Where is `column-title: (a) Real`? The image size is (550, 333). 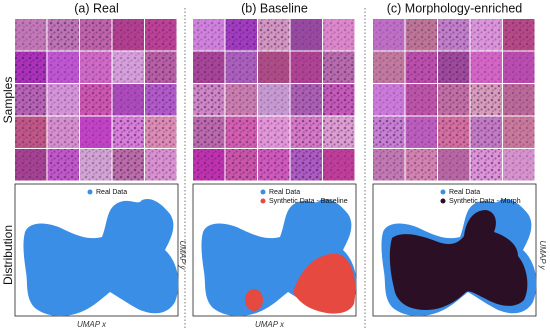
column-title: (a) Real is located at coordinates (96, 8).